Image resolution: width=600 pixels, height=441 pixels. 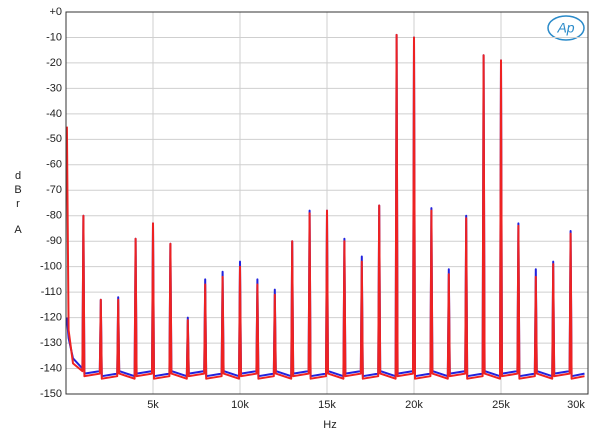 What do you see at coordinates (501, 405) in the screenshot?
I see `x-tick-label: 25k` at bounding box center [501, 405].